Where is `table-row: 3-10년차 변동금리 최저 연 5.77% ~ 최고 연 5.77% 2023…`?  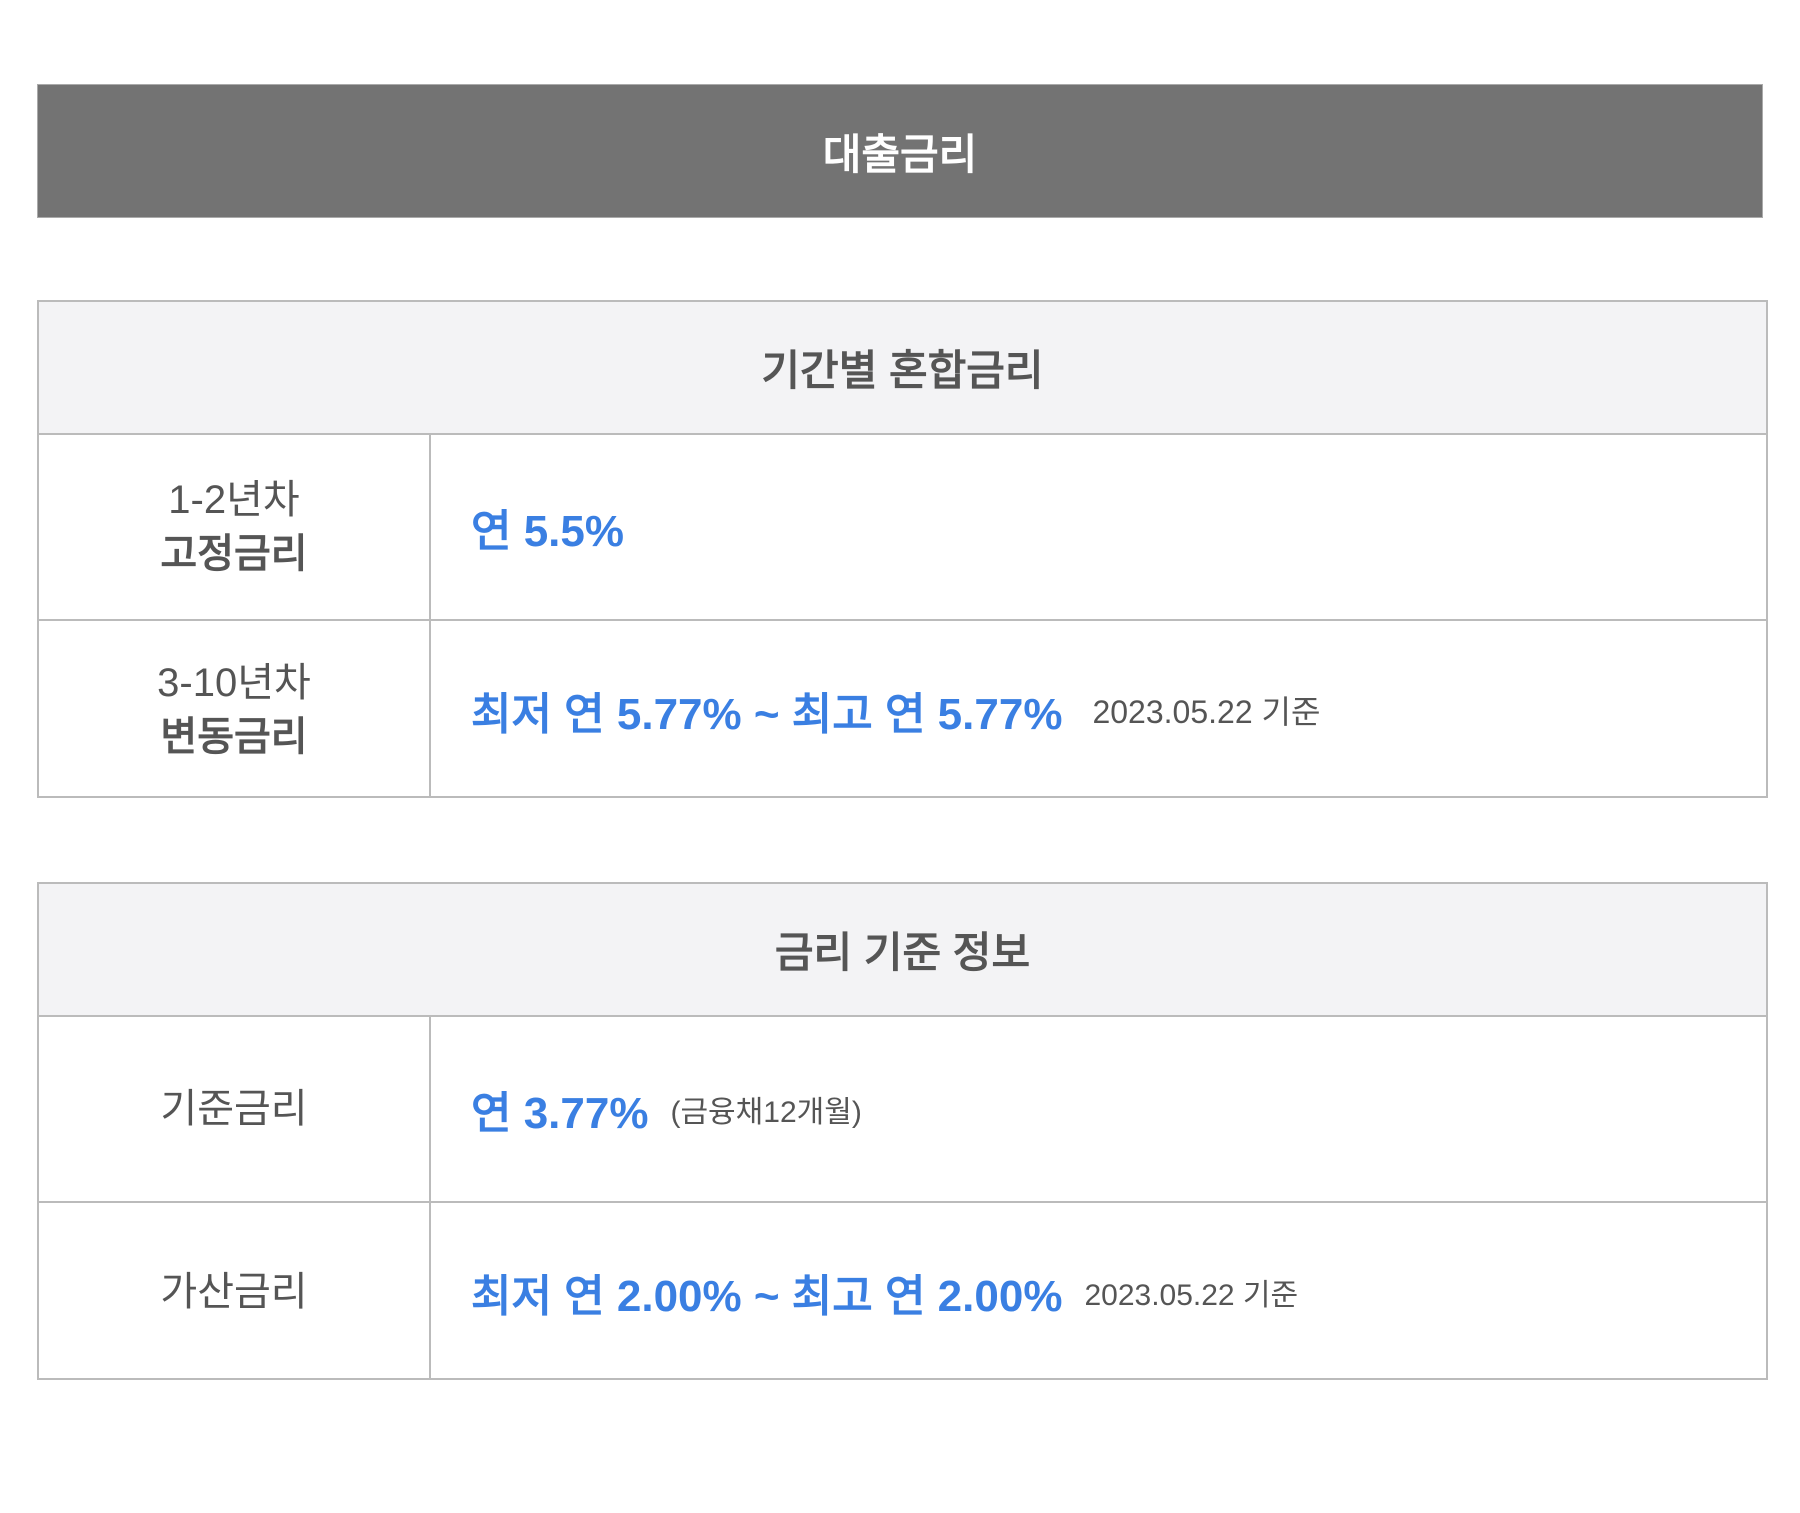
table-row: 3-10년차 변동금리 최저 연 5.77% ~ 최고 연 5.77% 2023… is located at coordinates (902, 709).